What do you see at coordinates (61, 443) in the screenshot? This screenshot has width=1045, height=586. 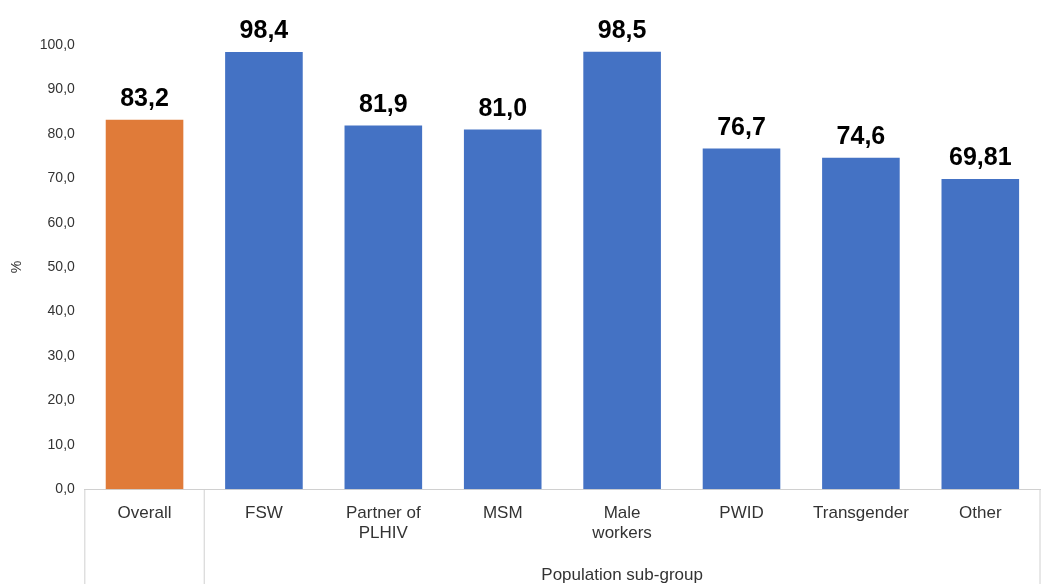 I see `y-tick-label: 10,0` at bounding box center [61, 443].